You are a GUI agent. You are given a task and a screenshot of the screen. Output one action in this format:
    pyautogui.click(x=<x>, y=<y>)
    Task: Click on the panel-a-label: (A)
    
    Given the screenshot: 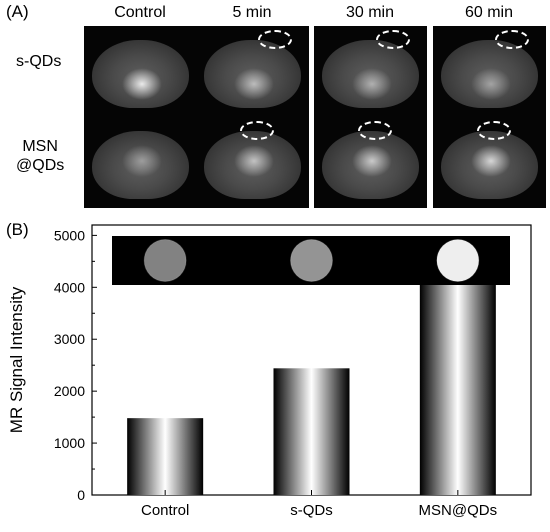 What is the action you would take?
    pyautogui.click(x=17, y=11)
    